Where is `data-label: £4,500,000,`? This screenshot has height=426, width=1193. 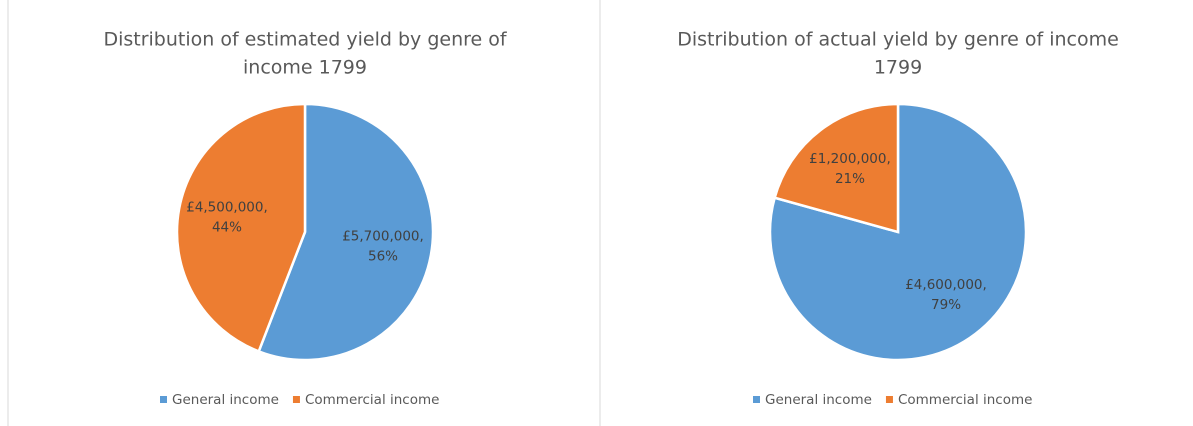 data-label: £4,500,000, is located at coordinates (227, 207).